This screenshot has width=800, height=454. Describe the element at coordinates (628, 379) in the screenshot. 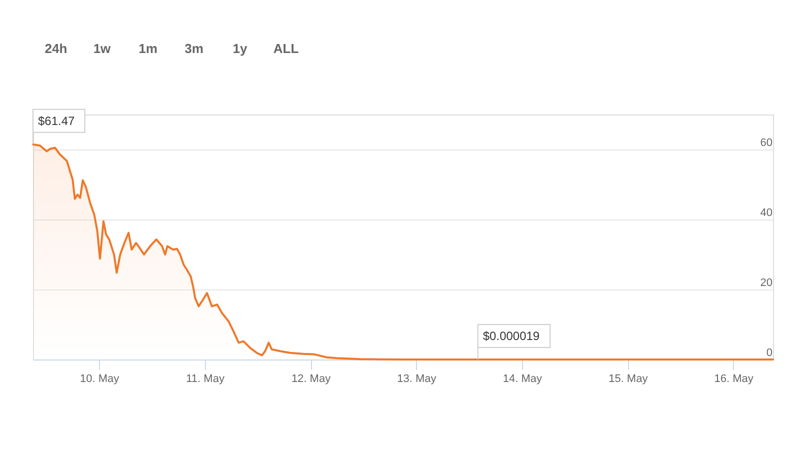

I see `x-tick-label: 15. May` at that location.